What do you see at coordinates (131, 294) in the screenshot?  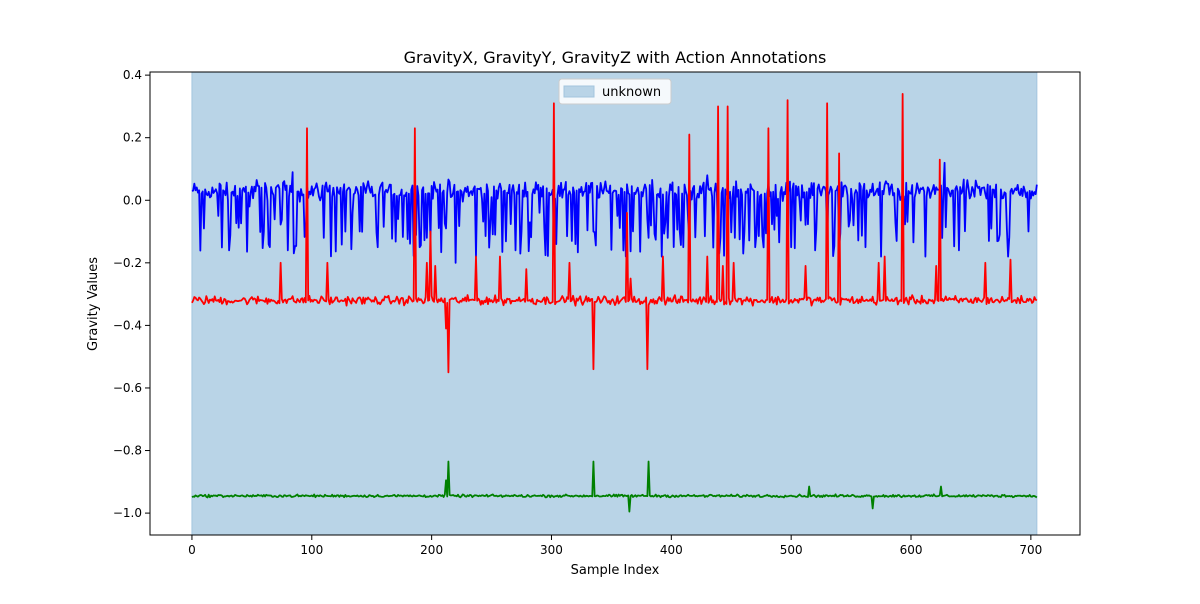 I see `y-axis-ticks: −1.0 −0.8 −0.6 −0.4 −0.2 0.0 0.2 0.4` at bounding box center [131, 294].